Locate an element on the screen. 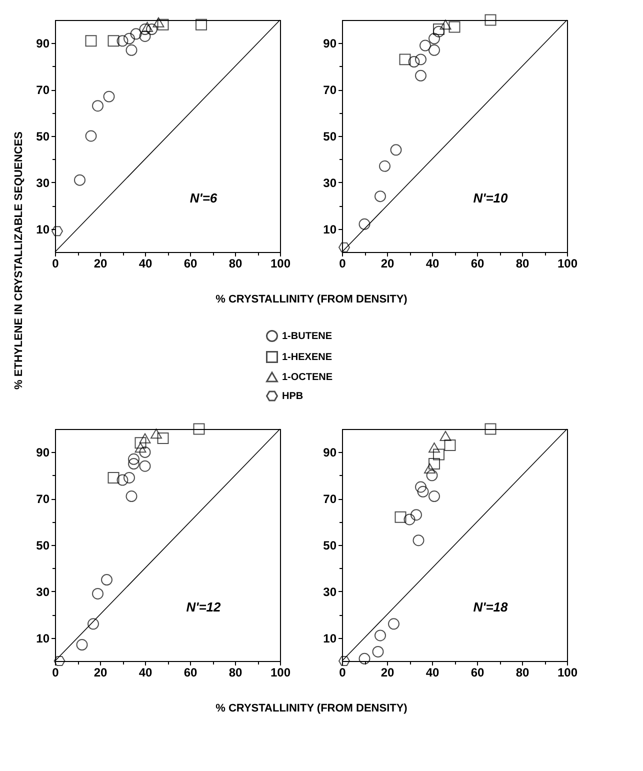 This screenshot has height=771, width=643. legend-label: 1-BUTENE is located at coordinates (307, 336).